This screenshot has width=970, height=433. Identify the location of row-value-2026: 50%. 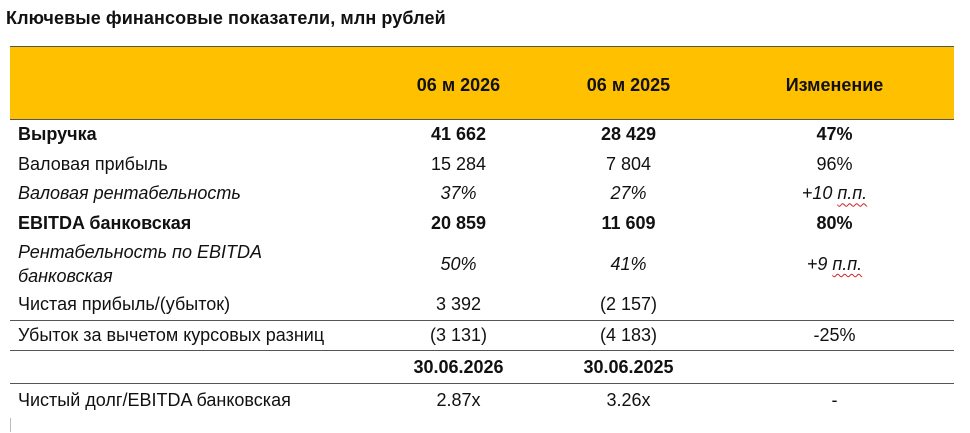
(458, 264).